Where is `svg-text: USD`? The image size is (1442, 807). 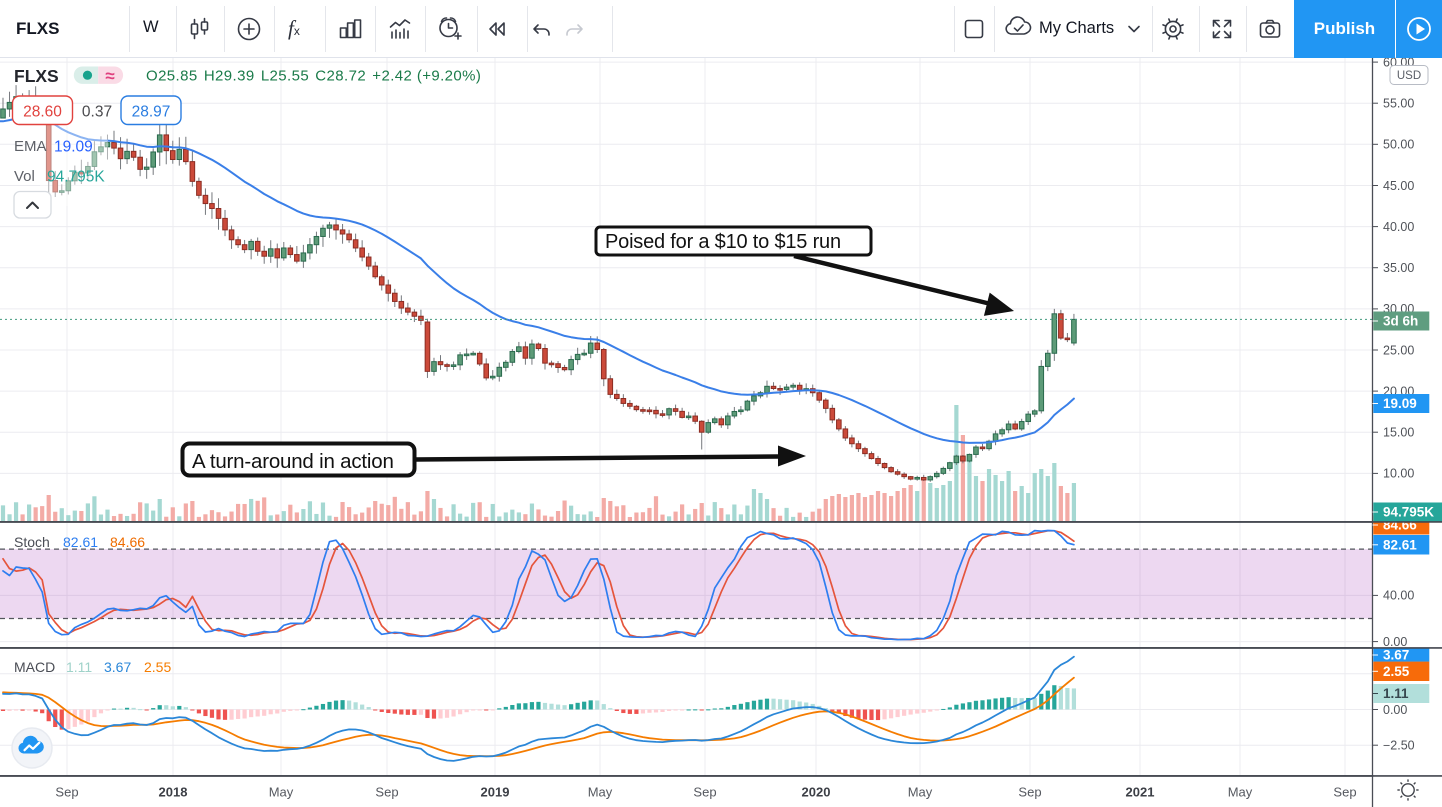 svg-text: USD is located at coordinates (1409, 76).